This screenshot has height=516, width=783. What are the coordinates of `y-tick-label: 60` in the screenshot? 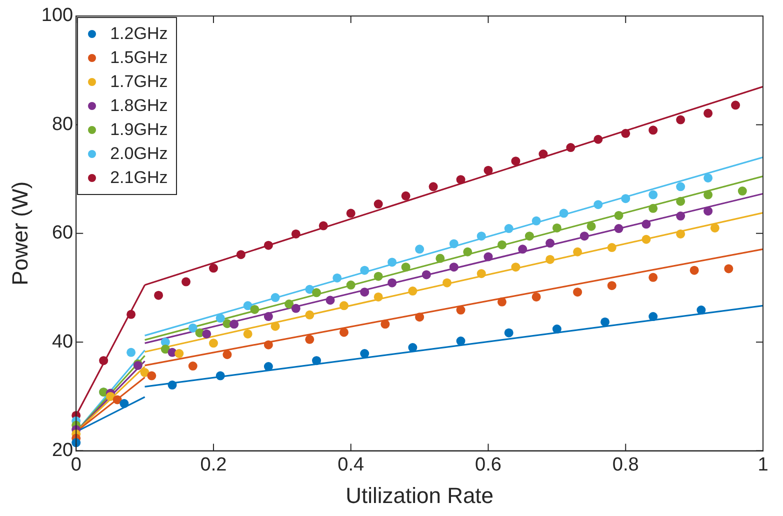 It's located at (63, 233).